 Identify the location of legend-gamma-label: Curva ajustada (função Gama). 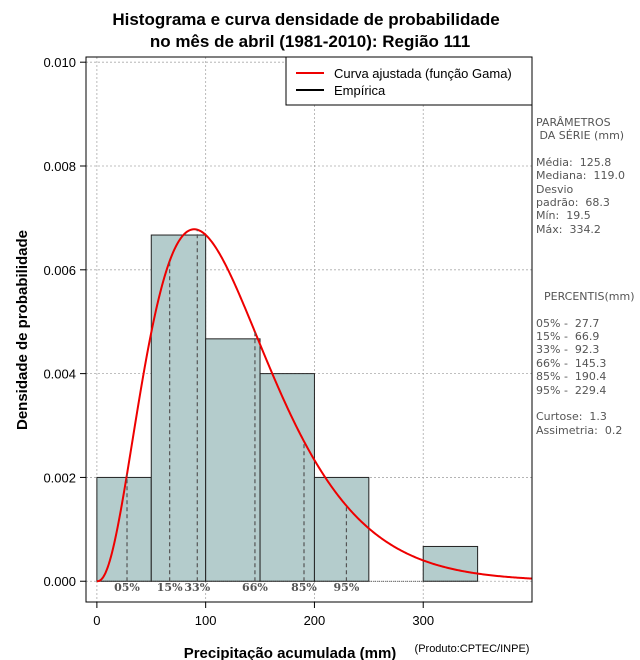
(423, 73).